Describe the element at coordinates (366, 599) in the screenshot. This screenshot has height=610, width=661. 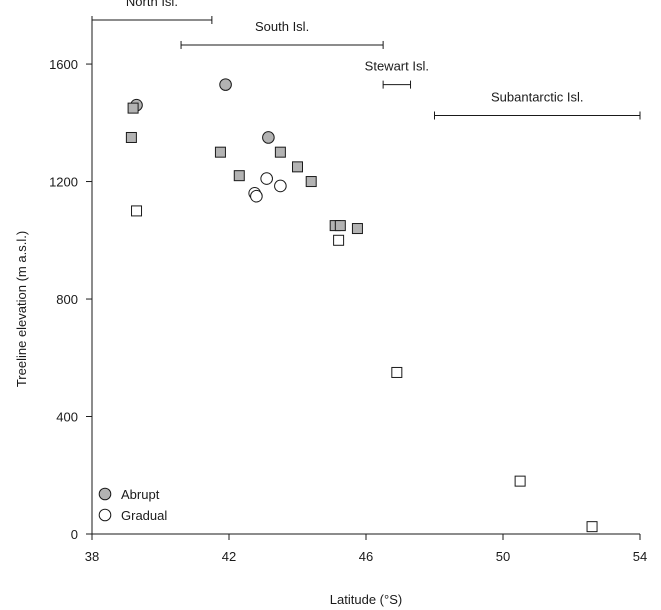
I see `x-axis-title: Latitude (°S)` at that location.